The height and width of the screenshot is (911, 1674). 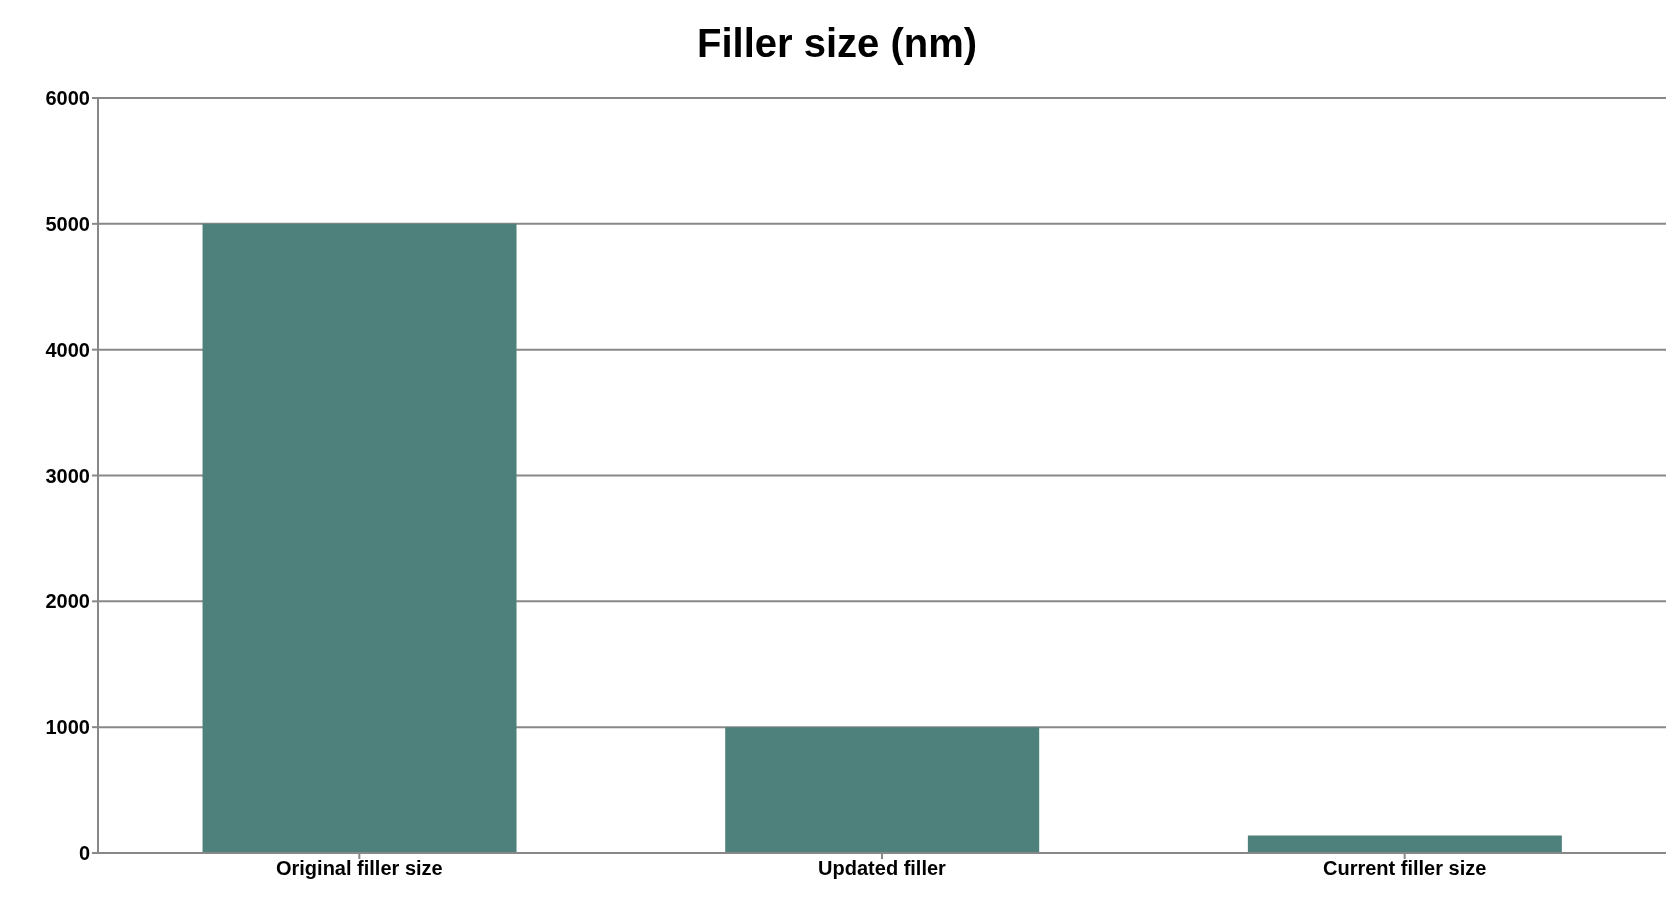 What do you see at coordinates (67, 601) in the screenshot?
I see `y-tick-label: 2000` at bounding box center [67, 601].